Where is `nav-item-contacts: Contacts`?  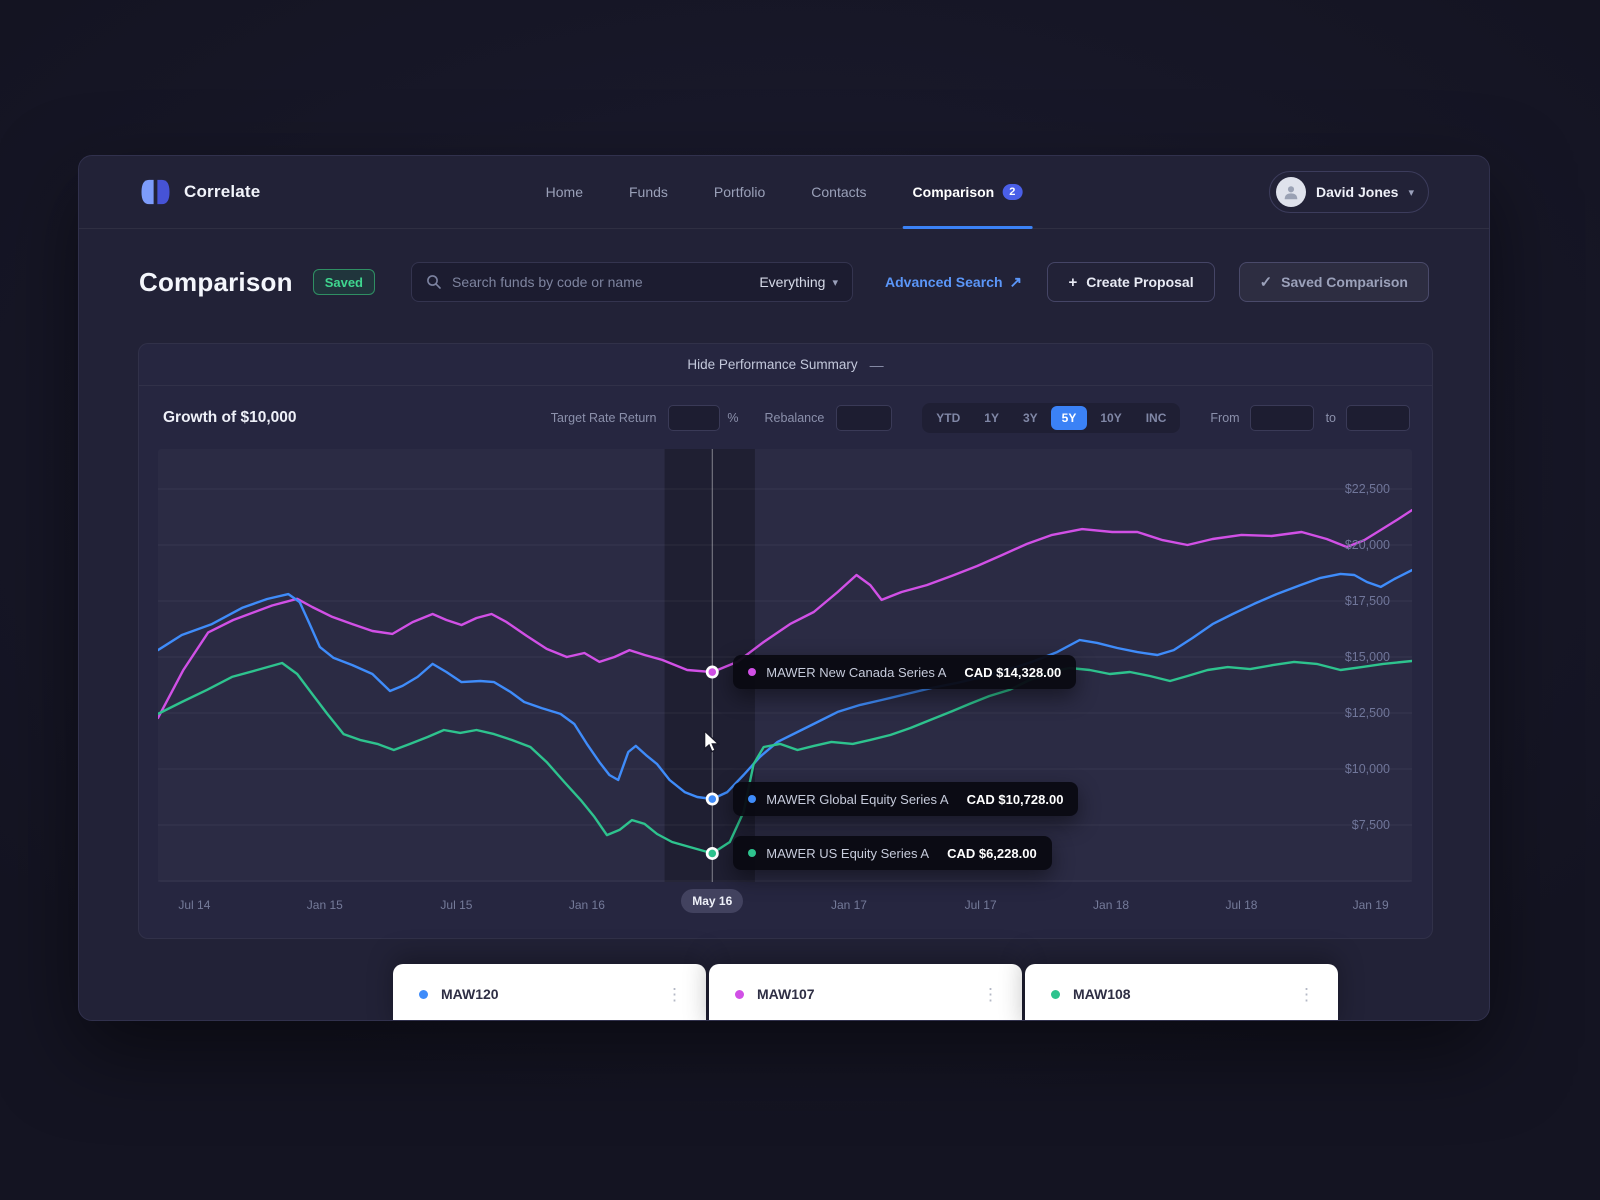
nav-item-contacts: Contacts is located at coordinates (838, 192).